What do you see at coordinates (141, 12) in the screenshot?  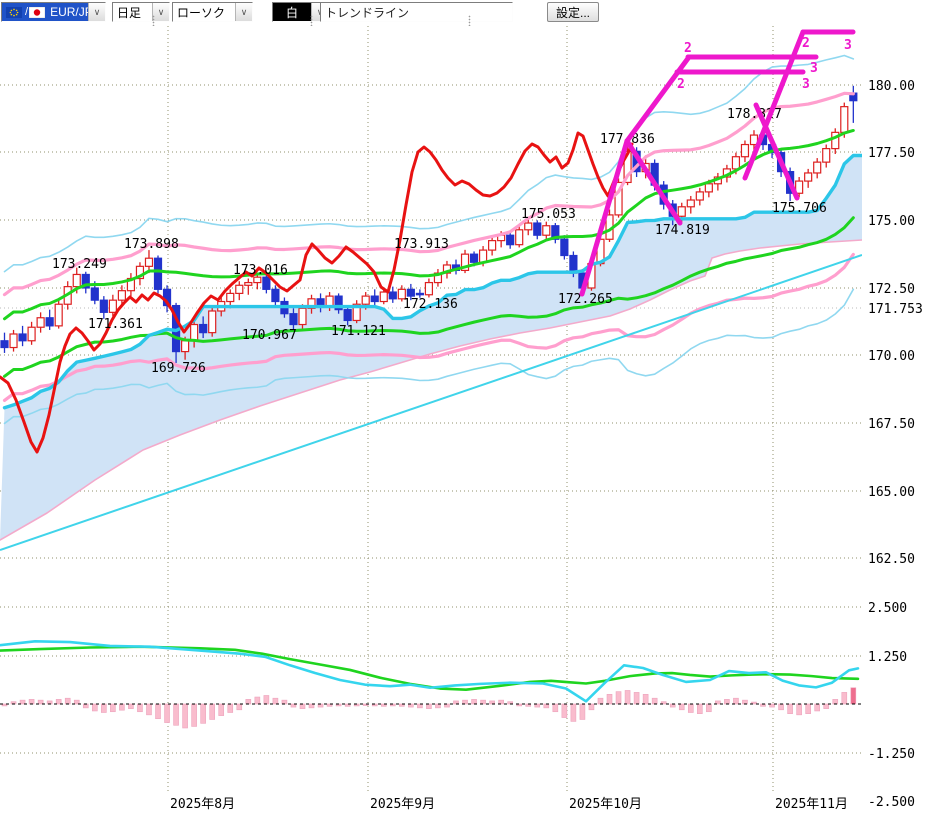 I see `period-combo: 日足 ∨` at bounding box center [141, 12].